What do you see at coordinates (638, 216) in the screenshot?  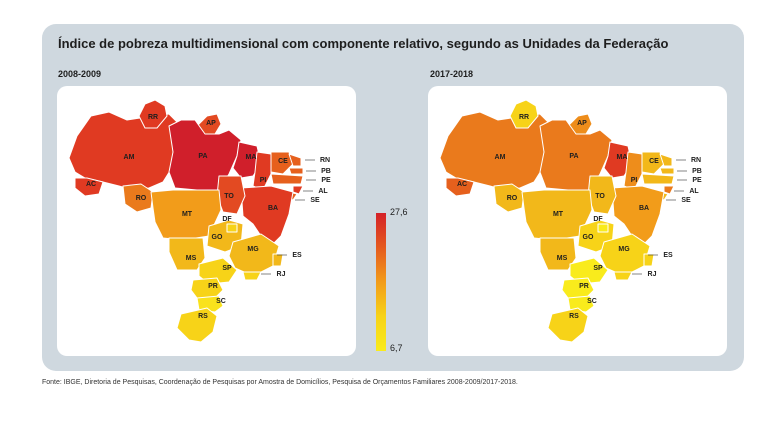 I see `state-ba` at bounding box center [638, 216].